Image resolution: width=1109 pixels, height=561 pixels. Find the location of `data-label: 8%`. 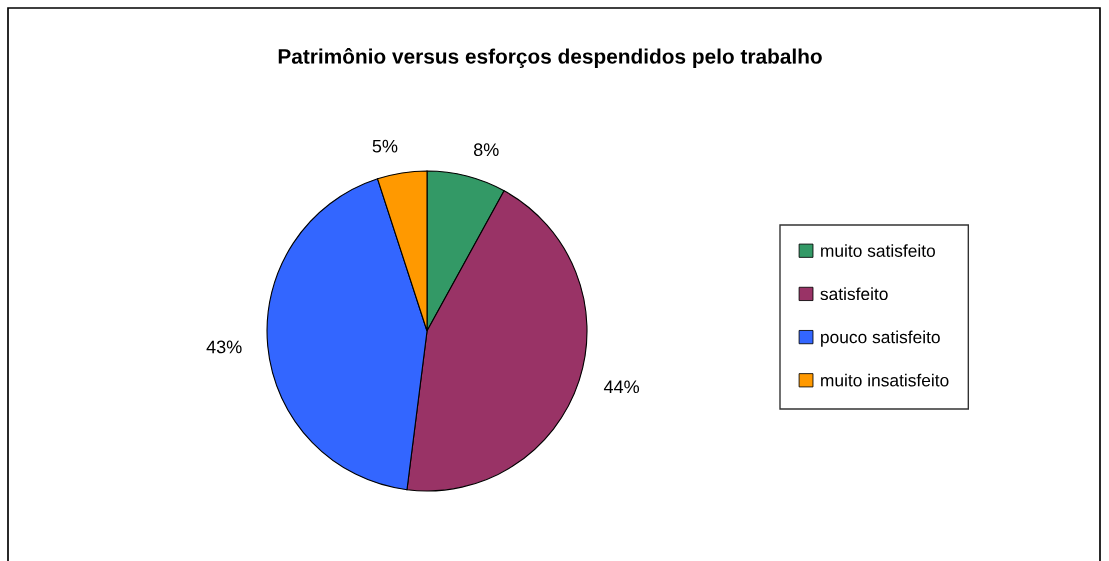

data-label: 8% is located at coordinates (486, 150).